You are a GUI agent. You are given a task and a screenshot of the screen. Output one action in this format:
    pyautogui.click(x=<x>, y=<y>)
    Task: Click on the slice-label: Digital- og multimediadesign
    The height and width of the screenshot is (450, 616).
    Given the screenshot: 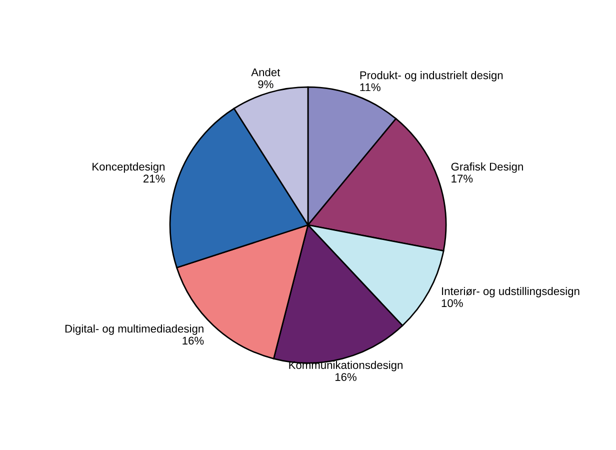 What is the action you would take?
    pyautogui.click(x=134, y=329)
    